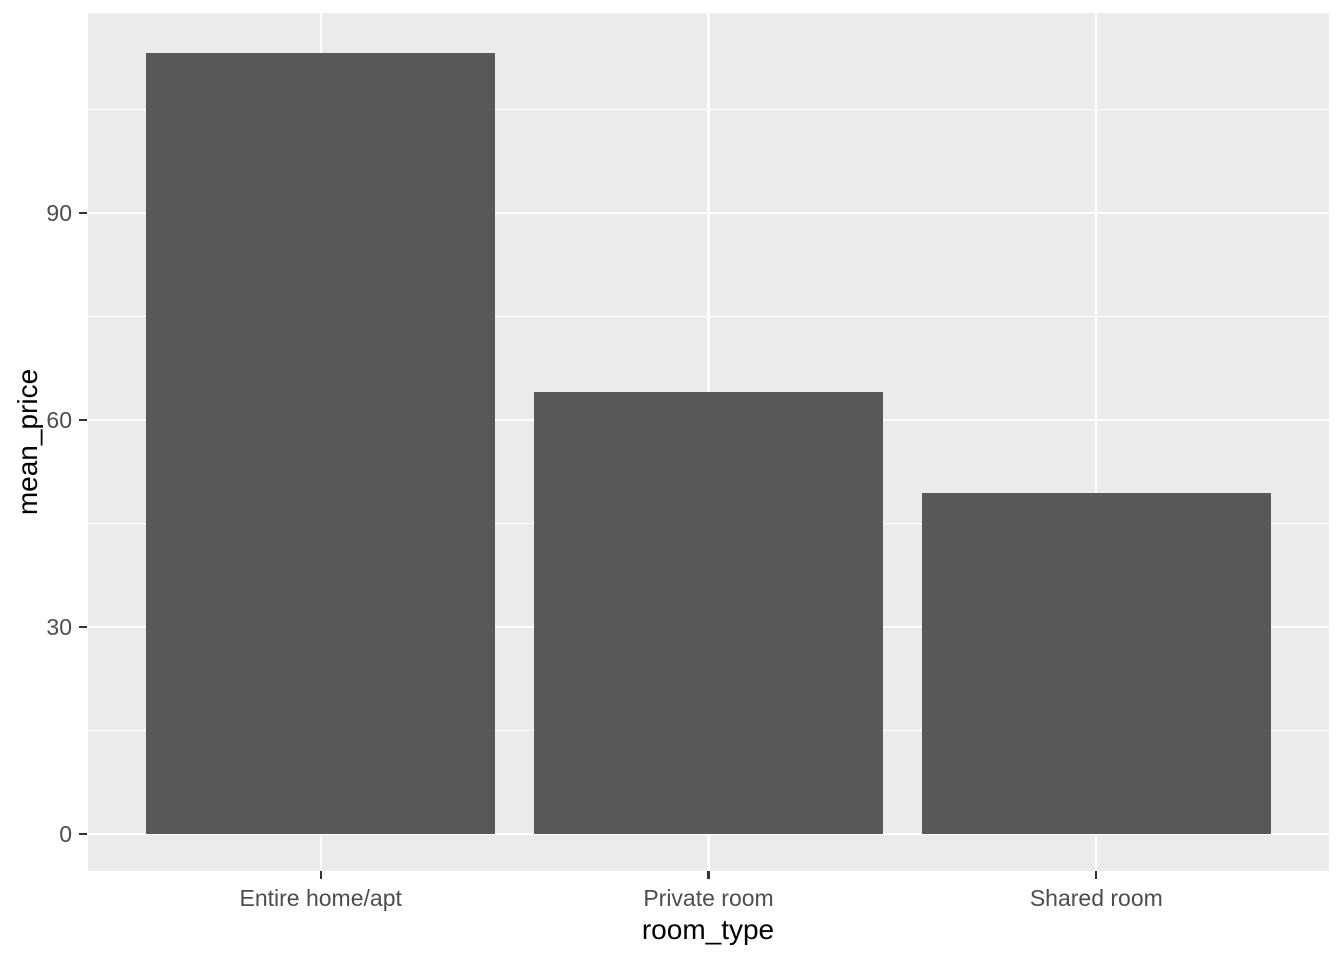 This screenshot has width=1344, height=960. Describe the element at coordinates (1096, 898) in the screenshot. I see `x-tick-label: Shared room` at that location.